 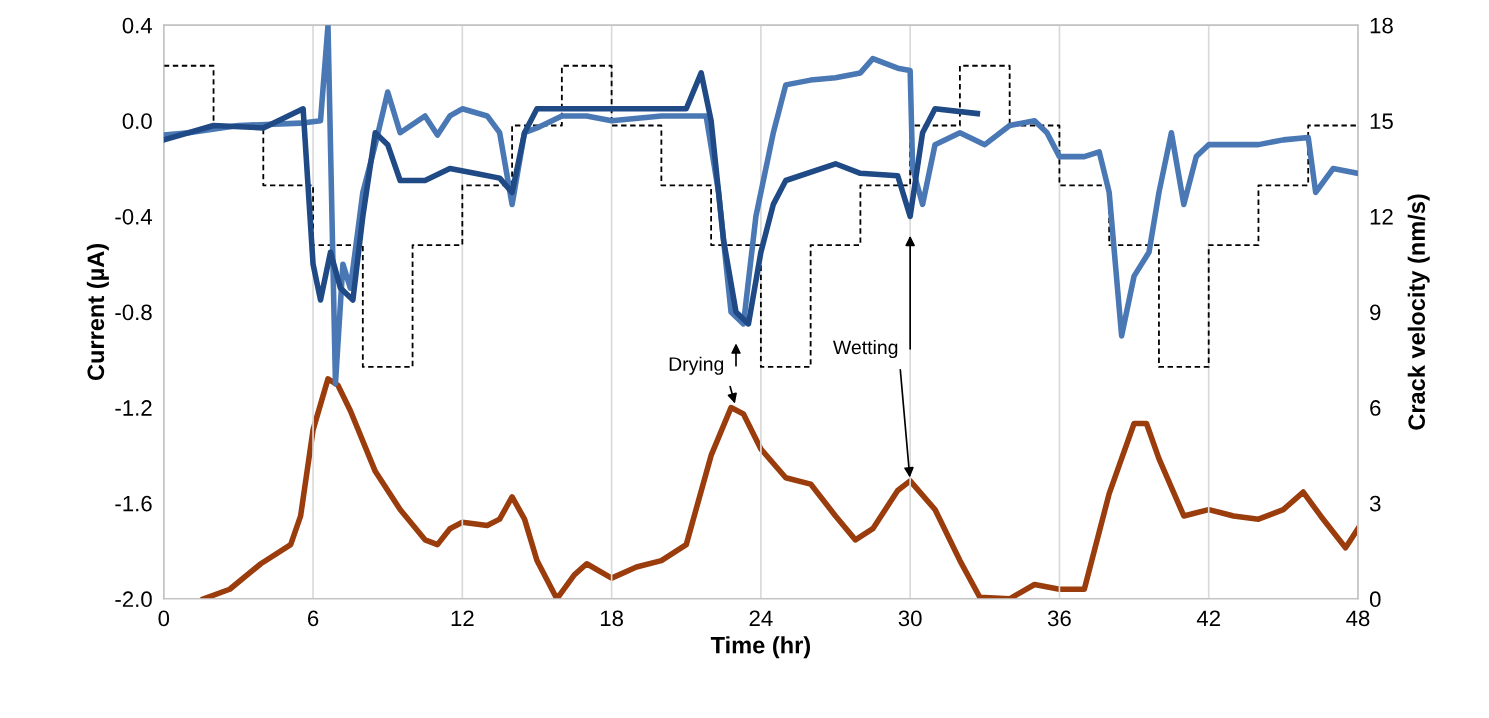 I want to click on y2-tick-label: 12, so click(x=1381, y=216).